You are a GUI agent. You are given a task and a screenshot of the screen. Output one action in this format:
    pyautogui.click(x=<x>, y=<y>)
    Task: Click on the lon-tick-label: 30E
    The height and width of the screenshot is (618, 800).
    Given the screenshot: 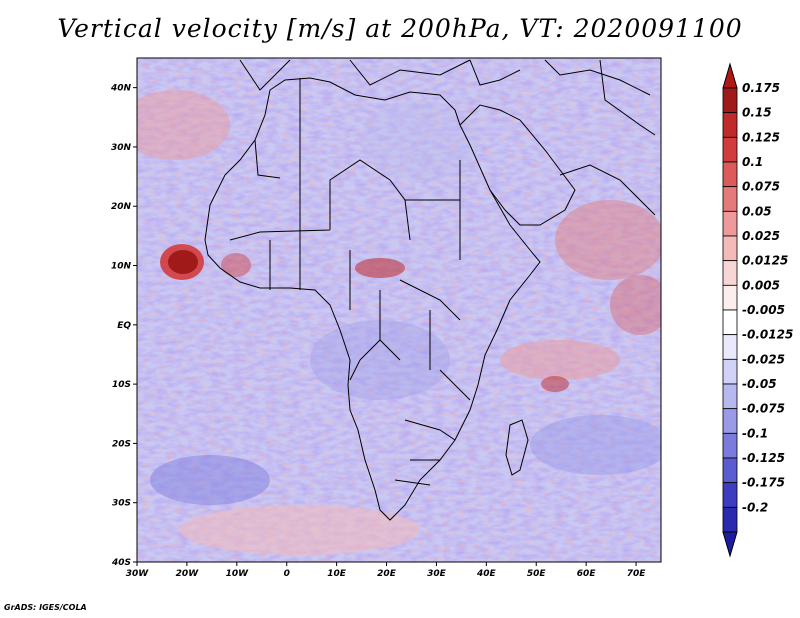 What is the action you would take?
    pyautogui.click(x=437, y=574)
    